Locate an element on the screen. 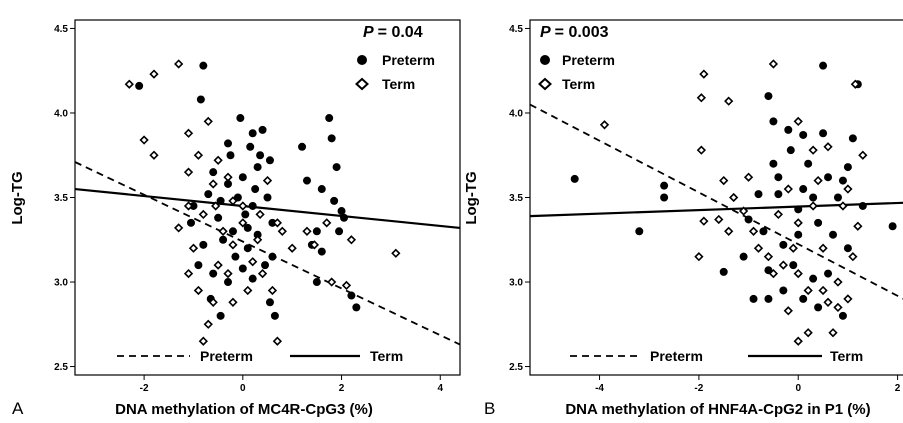 The width and height of the screenshot is (903, 423). y-tick-label-a: 4.0 is located at coordinates (61, 113).